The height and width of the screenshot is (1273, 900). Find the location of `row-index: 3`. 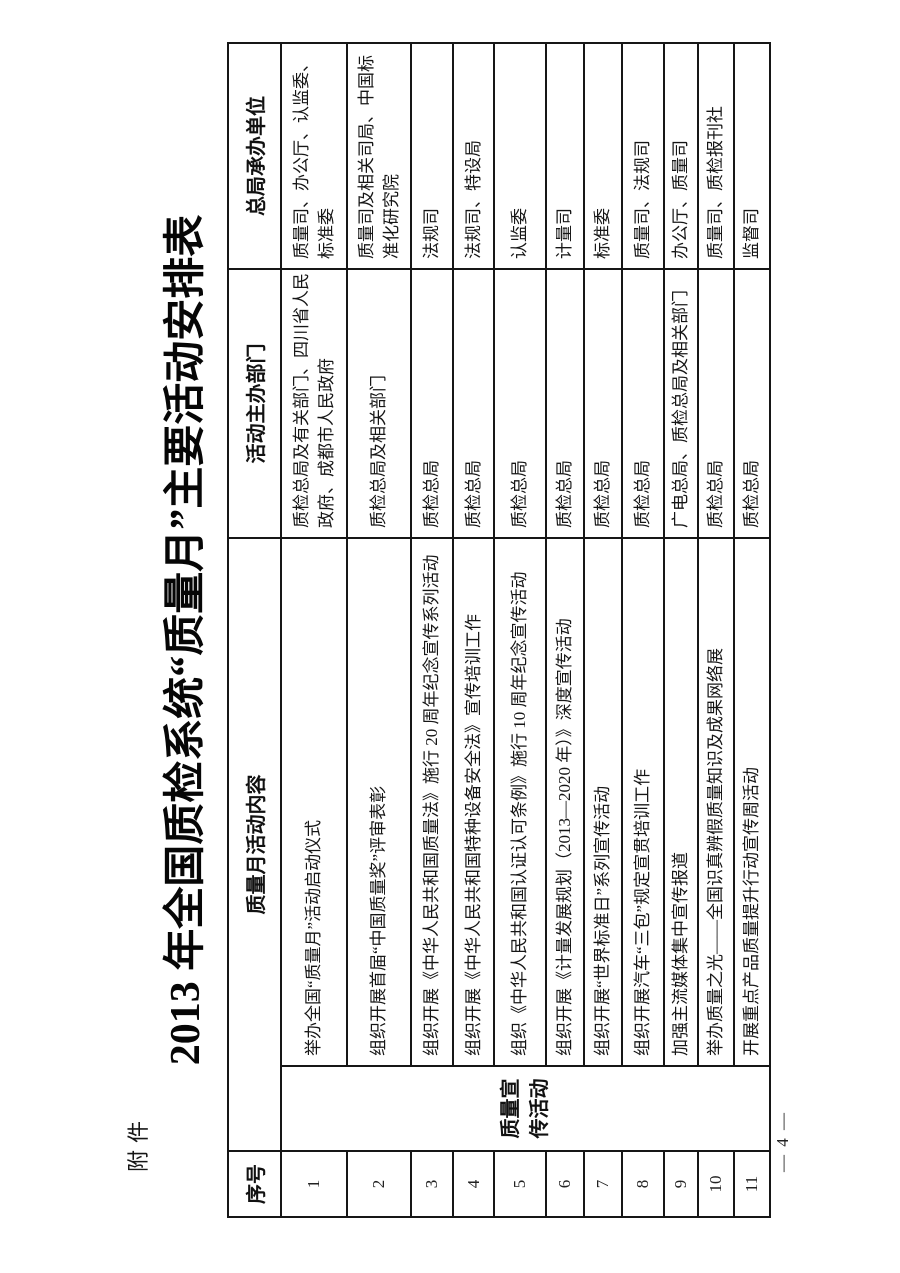

row-index: 3 is located at coordinates (432, 1184).